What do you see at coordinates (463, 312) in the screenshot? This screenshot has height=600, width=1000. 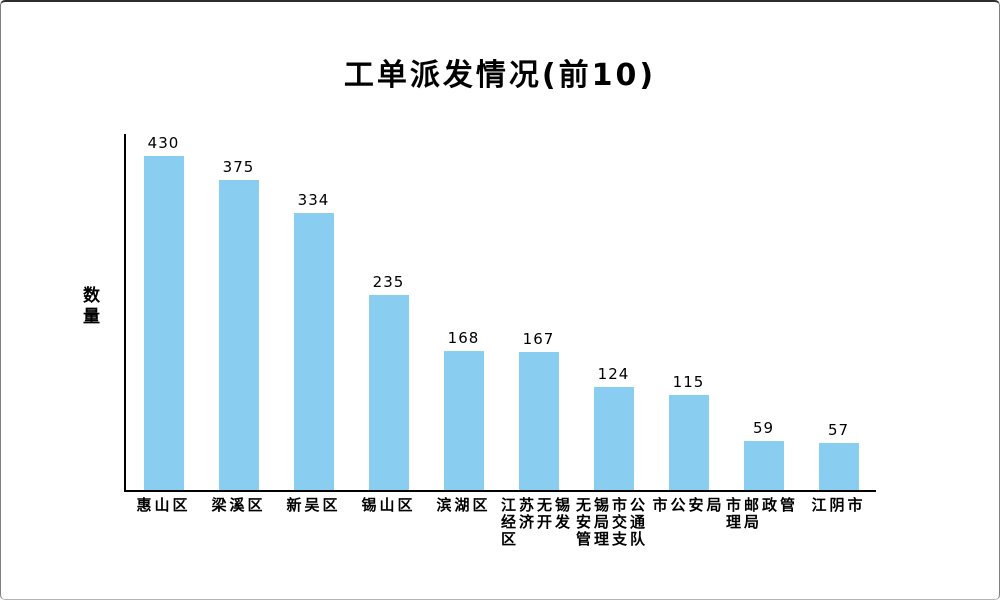 I see `bar-group: 168` at bounding box center [463, 312].